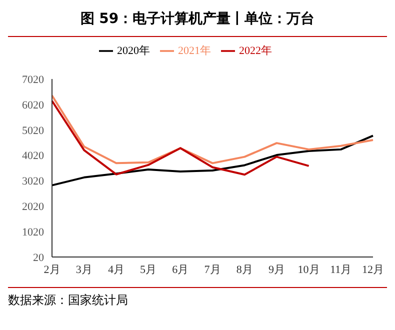 Image resolution: width=395 pixels, height=330 pixels. What do you see at coordinates (148, 270) in the screenshot?
I see `x-tick-label: 5月` at bounding box center [148, 270].